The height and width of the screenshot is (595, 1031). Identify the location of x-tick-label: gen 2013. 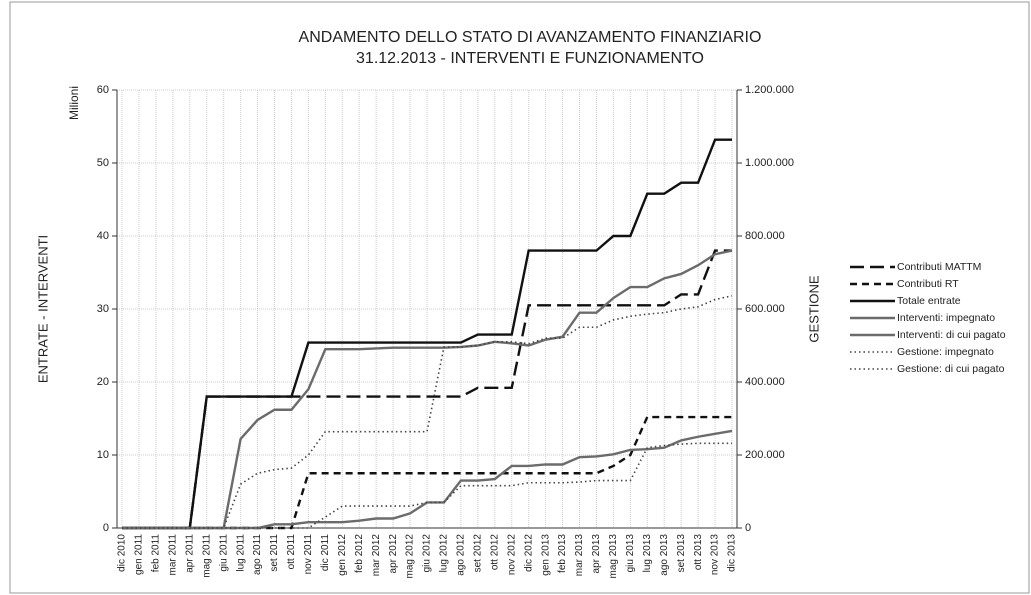
(545, 555).